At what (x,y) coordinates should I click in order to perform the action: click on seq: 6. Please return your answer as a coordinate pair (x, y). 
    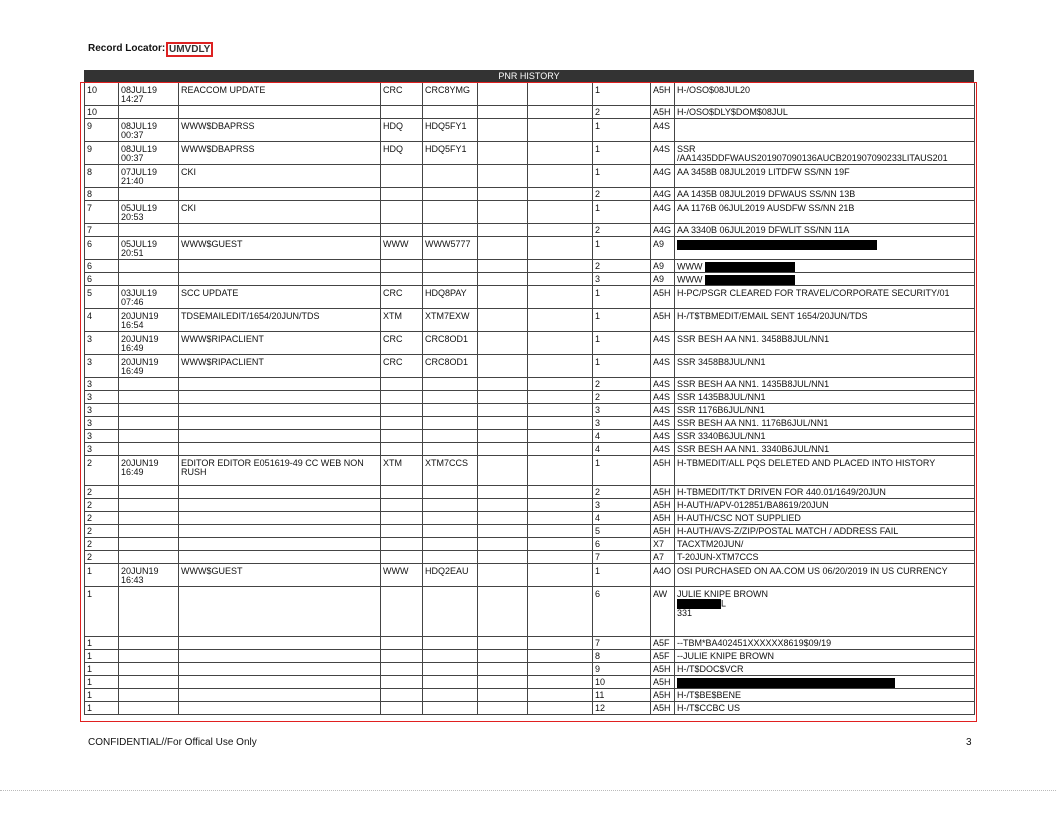
    Looking at the image, I should click on (90, 279).